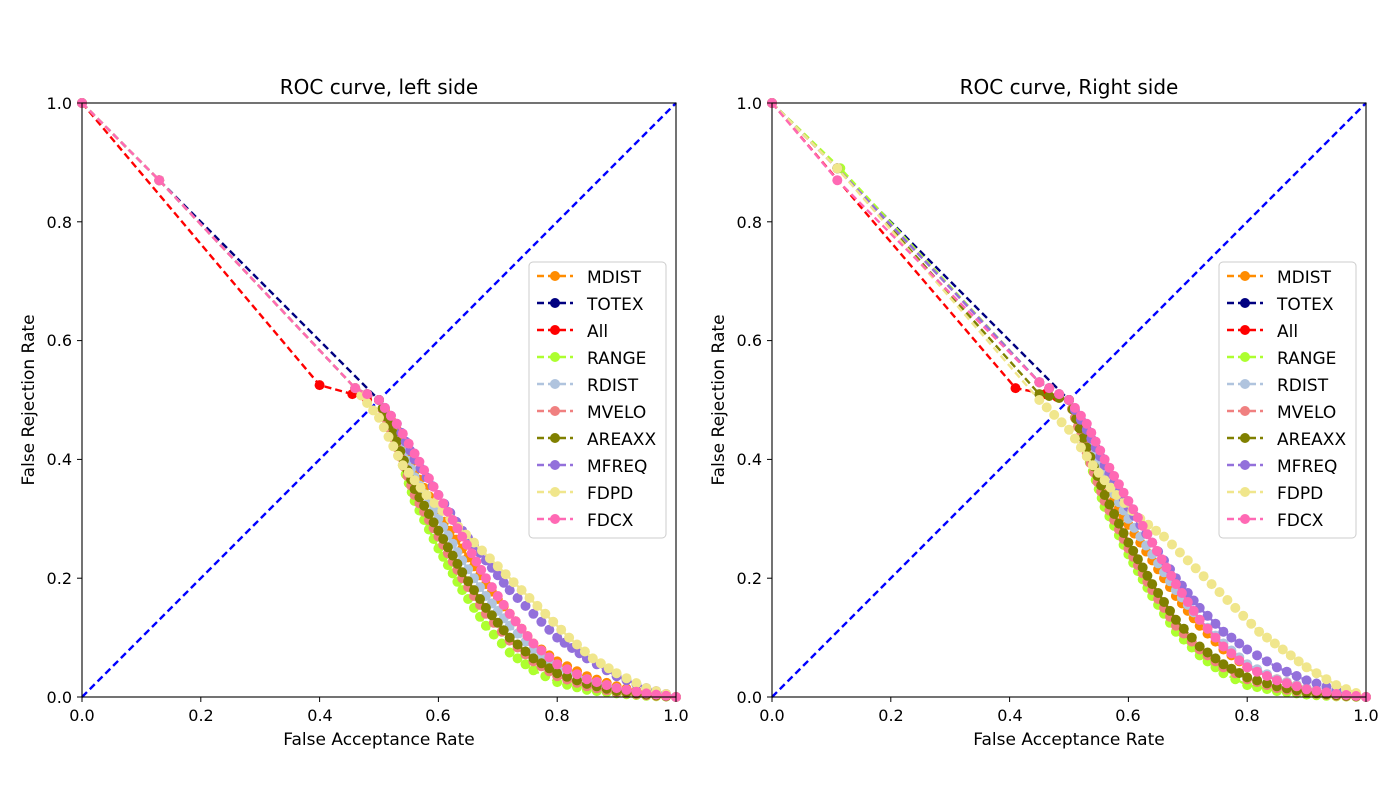 Image resolution: width=1400 pixels, height=800 pixels. I want to click on legend-marker-fdcx, so click(1245, 519).